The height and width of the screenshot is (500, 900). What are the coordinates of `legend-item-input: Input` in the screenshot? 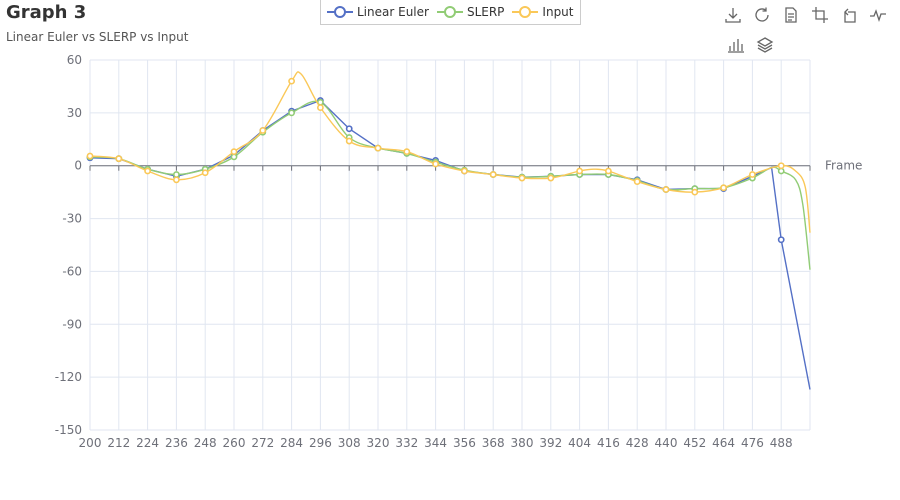 It's located at (542, 12).